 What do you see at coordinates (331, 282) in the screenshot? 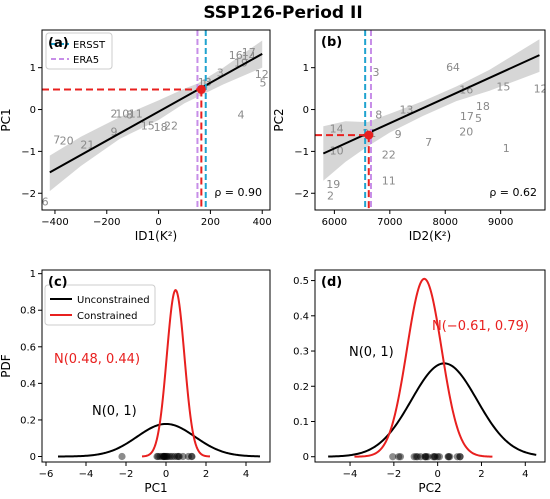
I see `panel-label: (d)` at bounding box center [331, 282].